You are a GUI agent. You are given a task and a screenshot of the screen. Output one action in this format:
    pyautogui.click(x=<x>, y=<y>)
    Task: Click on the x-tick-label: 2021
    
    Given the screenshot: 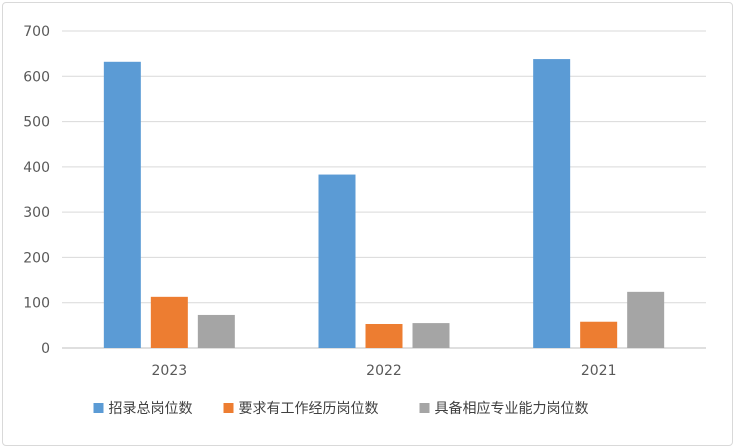 What is the action you would take?
    pyautogui.click(x=599, y=371)
    